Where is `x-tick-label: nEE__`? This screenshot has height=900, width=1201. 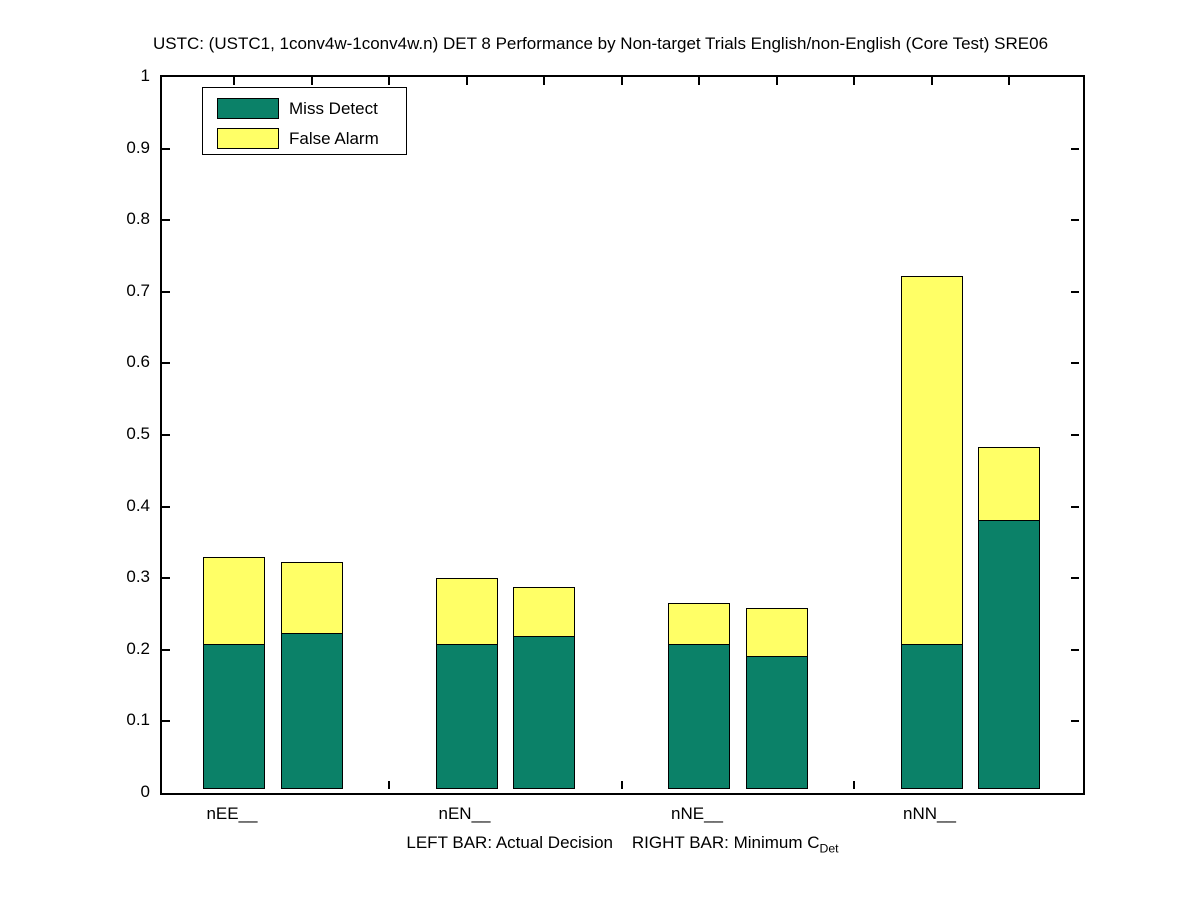 x-tick-label: nEE__ is located at coordinates (232, 813).